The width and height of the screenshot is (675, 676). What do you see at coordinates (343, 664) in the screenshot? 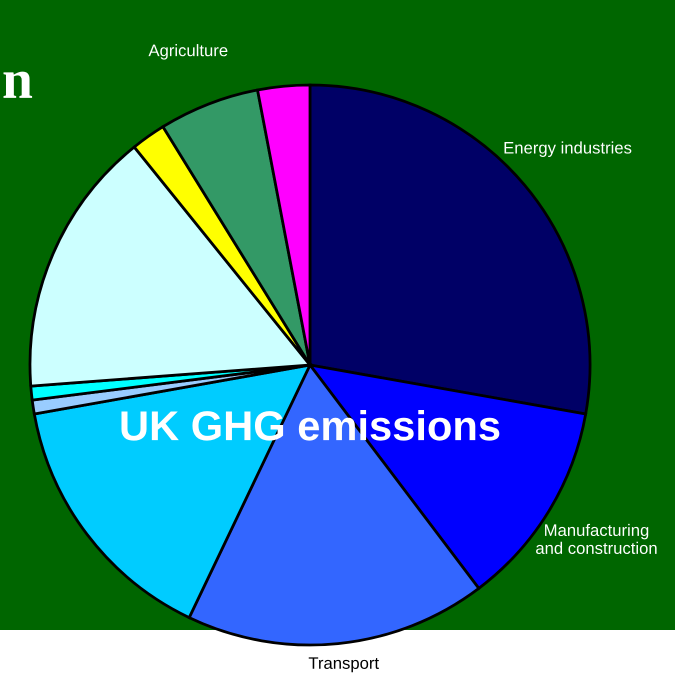
I see `slice-label: Transport` at bounding box center [343, 664].